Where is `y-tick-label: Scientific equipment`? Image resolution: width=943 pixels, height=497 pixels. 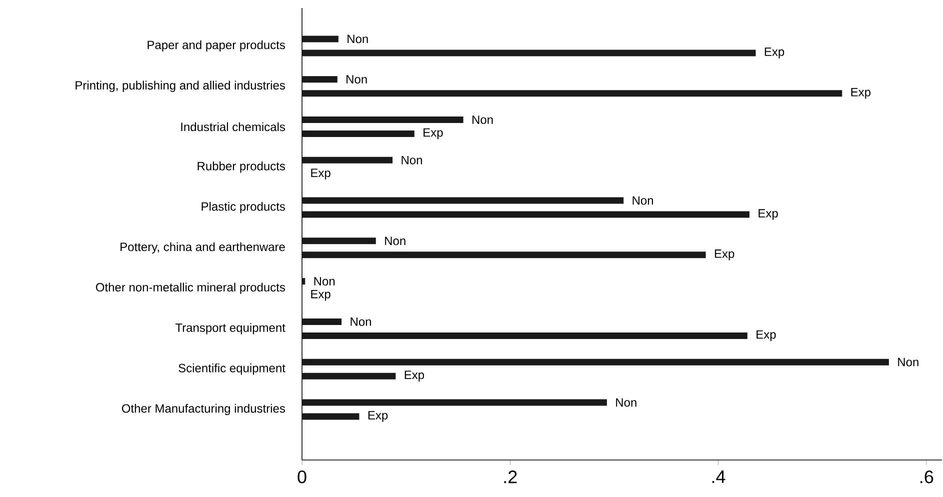 y-tick-label: Scientific equipment is located at coordinates (232, 369).